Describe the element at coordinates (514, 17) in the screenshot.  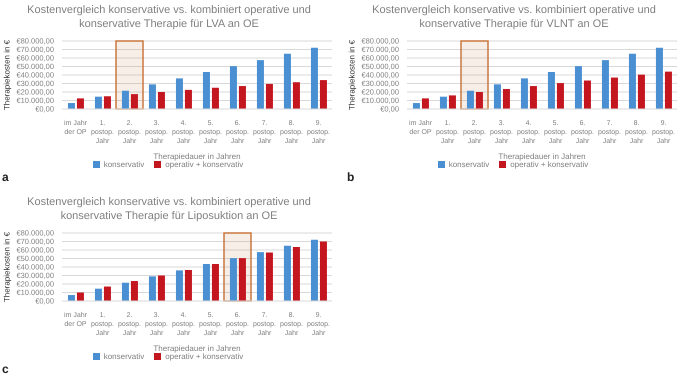
I see `chart-title: Kostenvergleich konservative vs. kombiniert operative und konservative Therapie für VLNT an OE` at that location.